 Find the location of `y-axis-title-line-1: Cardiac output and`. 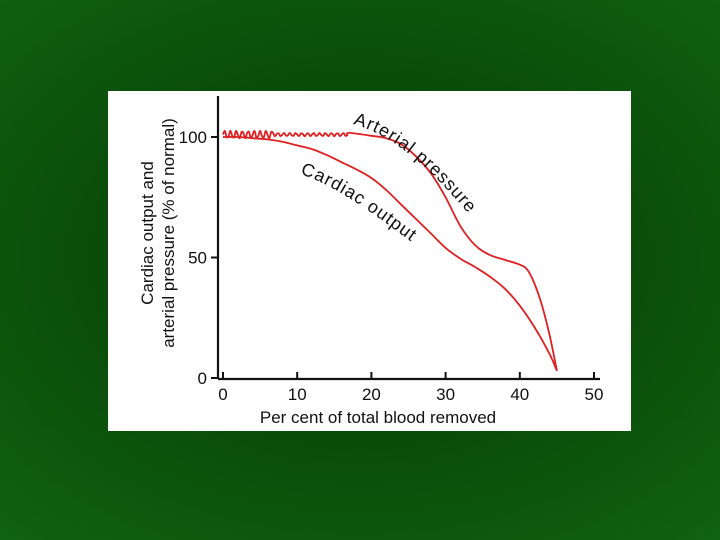

y-axis-title-line-1: Cardiac output and is located at coordinates (147, 233).